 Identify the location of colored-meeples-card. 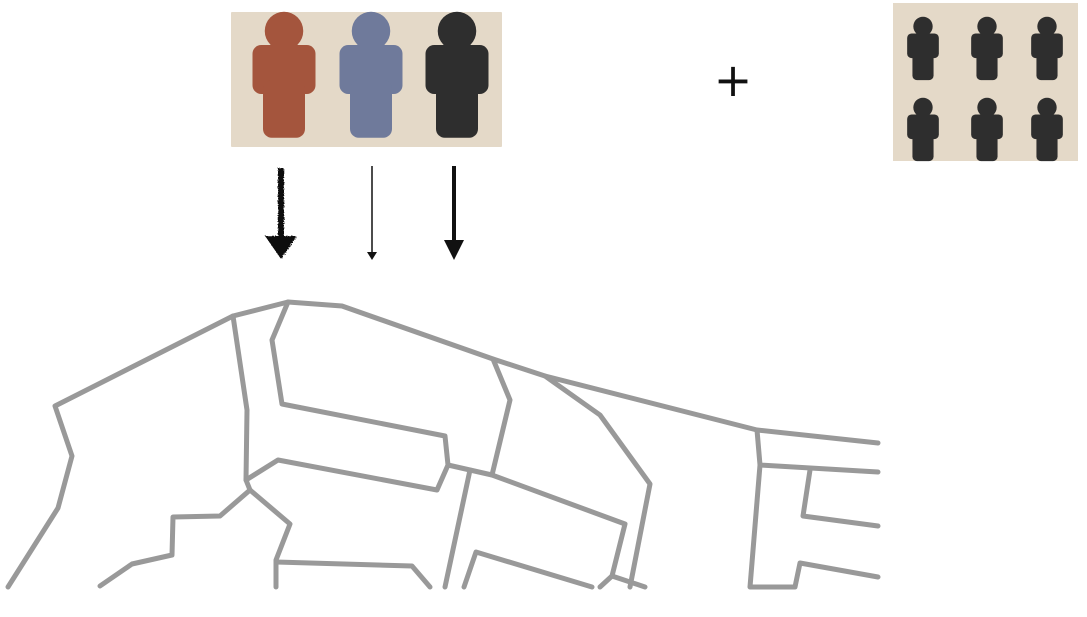
(366, 79).